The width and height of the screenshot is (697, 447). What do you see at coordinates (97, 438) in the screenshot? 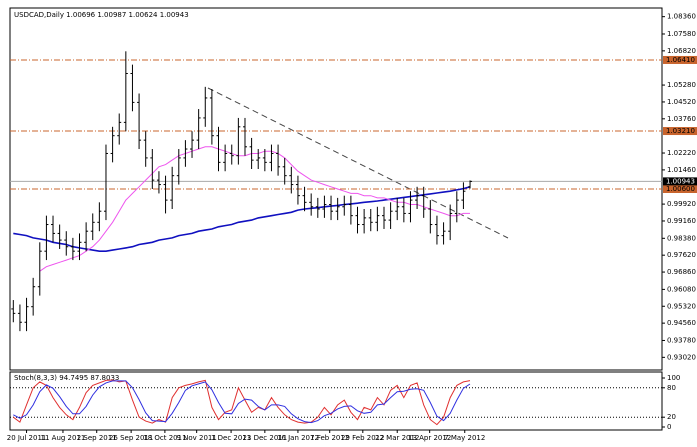
I see `x-tick-label: 2 Sep 2011` at bounding box center [97, 438].